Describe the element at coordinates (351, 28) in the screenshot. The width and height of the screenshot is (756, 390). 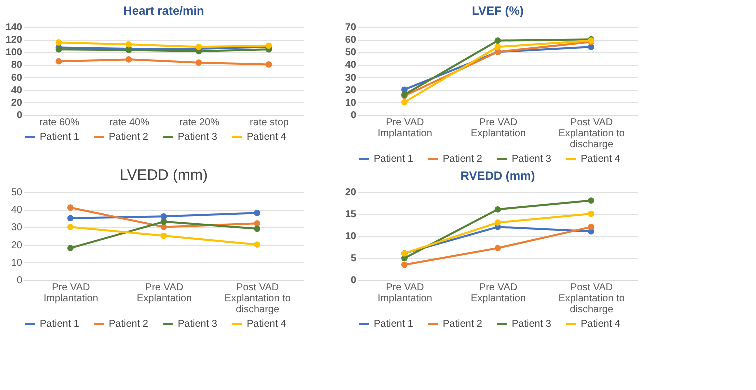
I see `y-tick-label: 70` at that location.